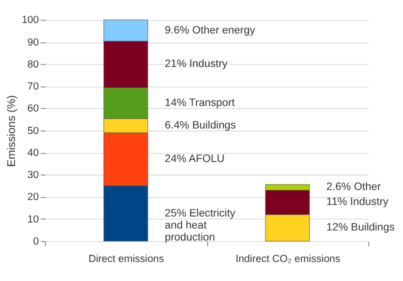  What do you see at coordinates (196, 64) in the screenshot?
I see `text: 21% Industry` at bounding box center [196, 64].